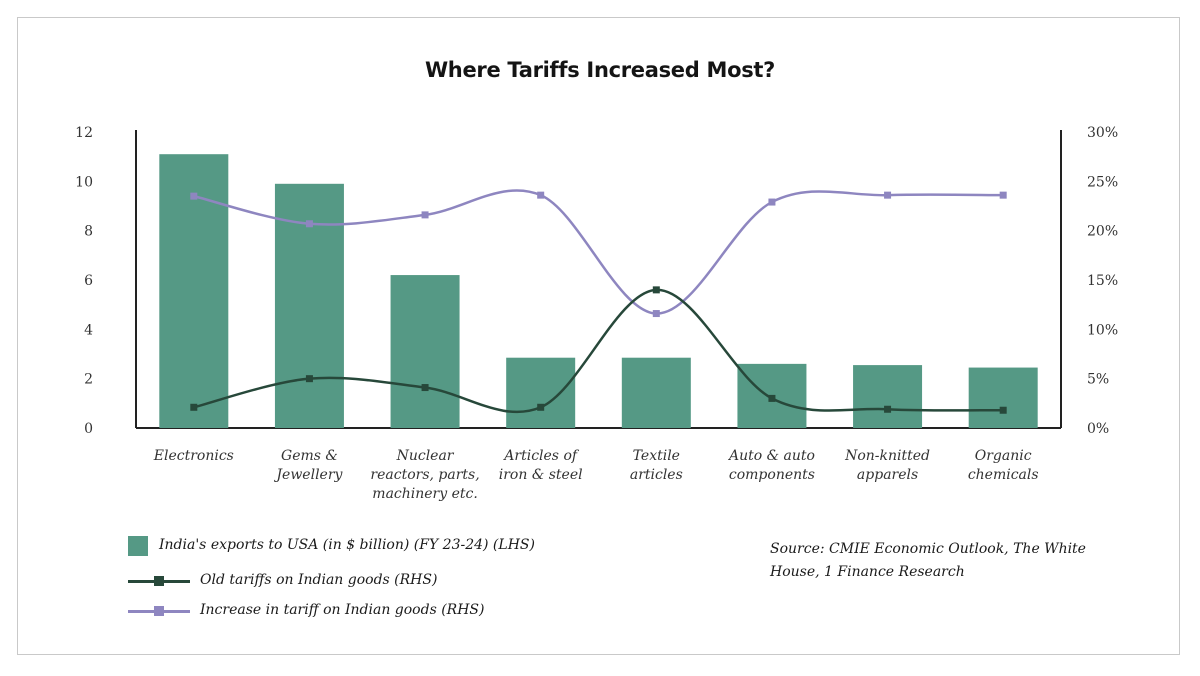 This screenshot has height=676, width=1200. I want to click on right-tick-label: 0%, so click(1098, 429).